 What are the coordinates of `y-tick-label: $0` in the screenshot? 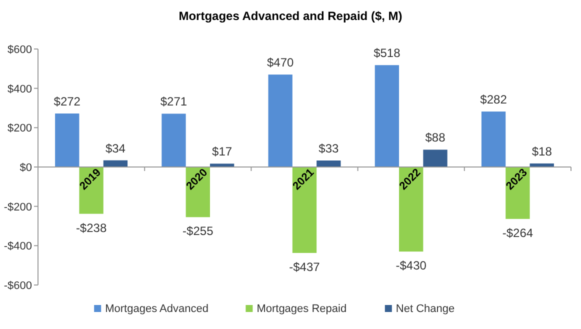 It's located at (26, 168).